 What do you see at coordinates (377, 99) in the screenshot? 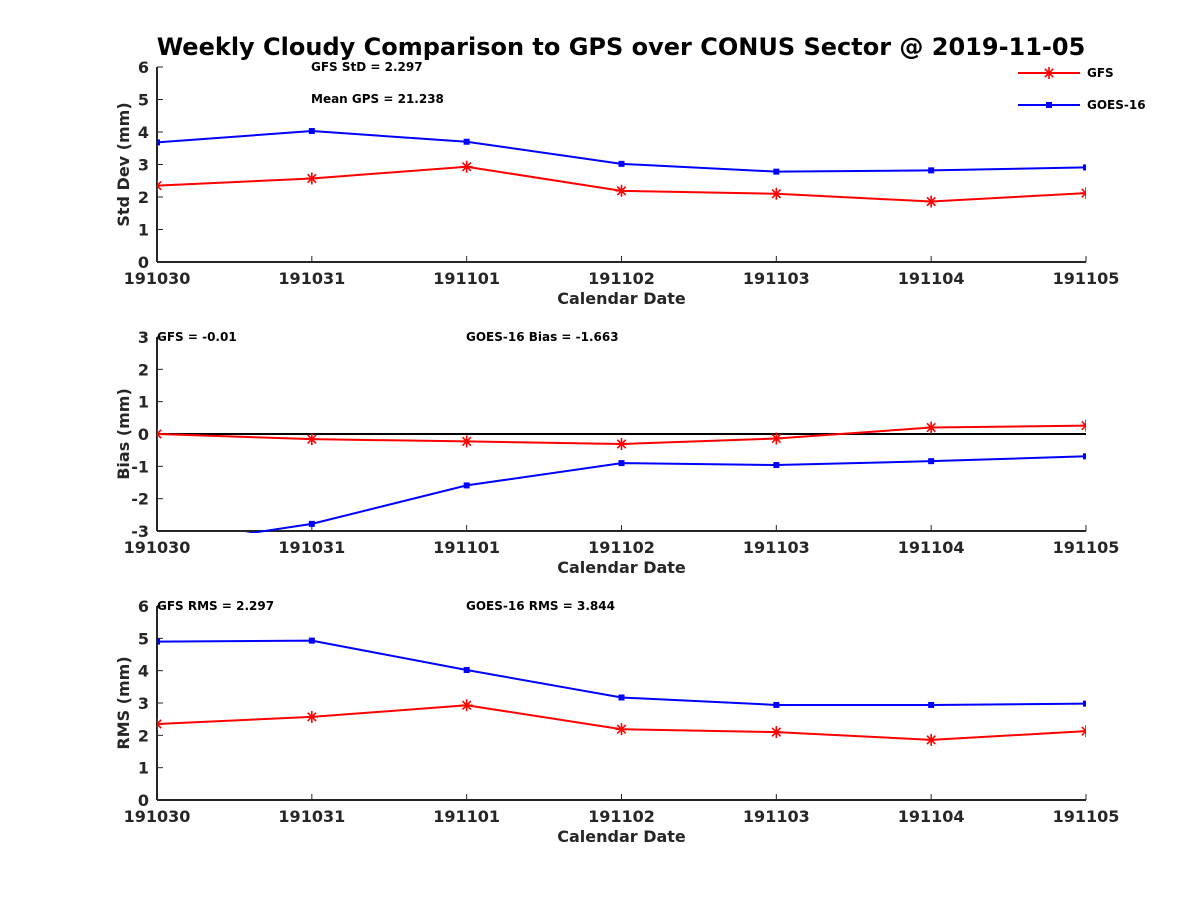
I see `annotation: Mean GPS = 21.238` at bounding box center [377, 99].